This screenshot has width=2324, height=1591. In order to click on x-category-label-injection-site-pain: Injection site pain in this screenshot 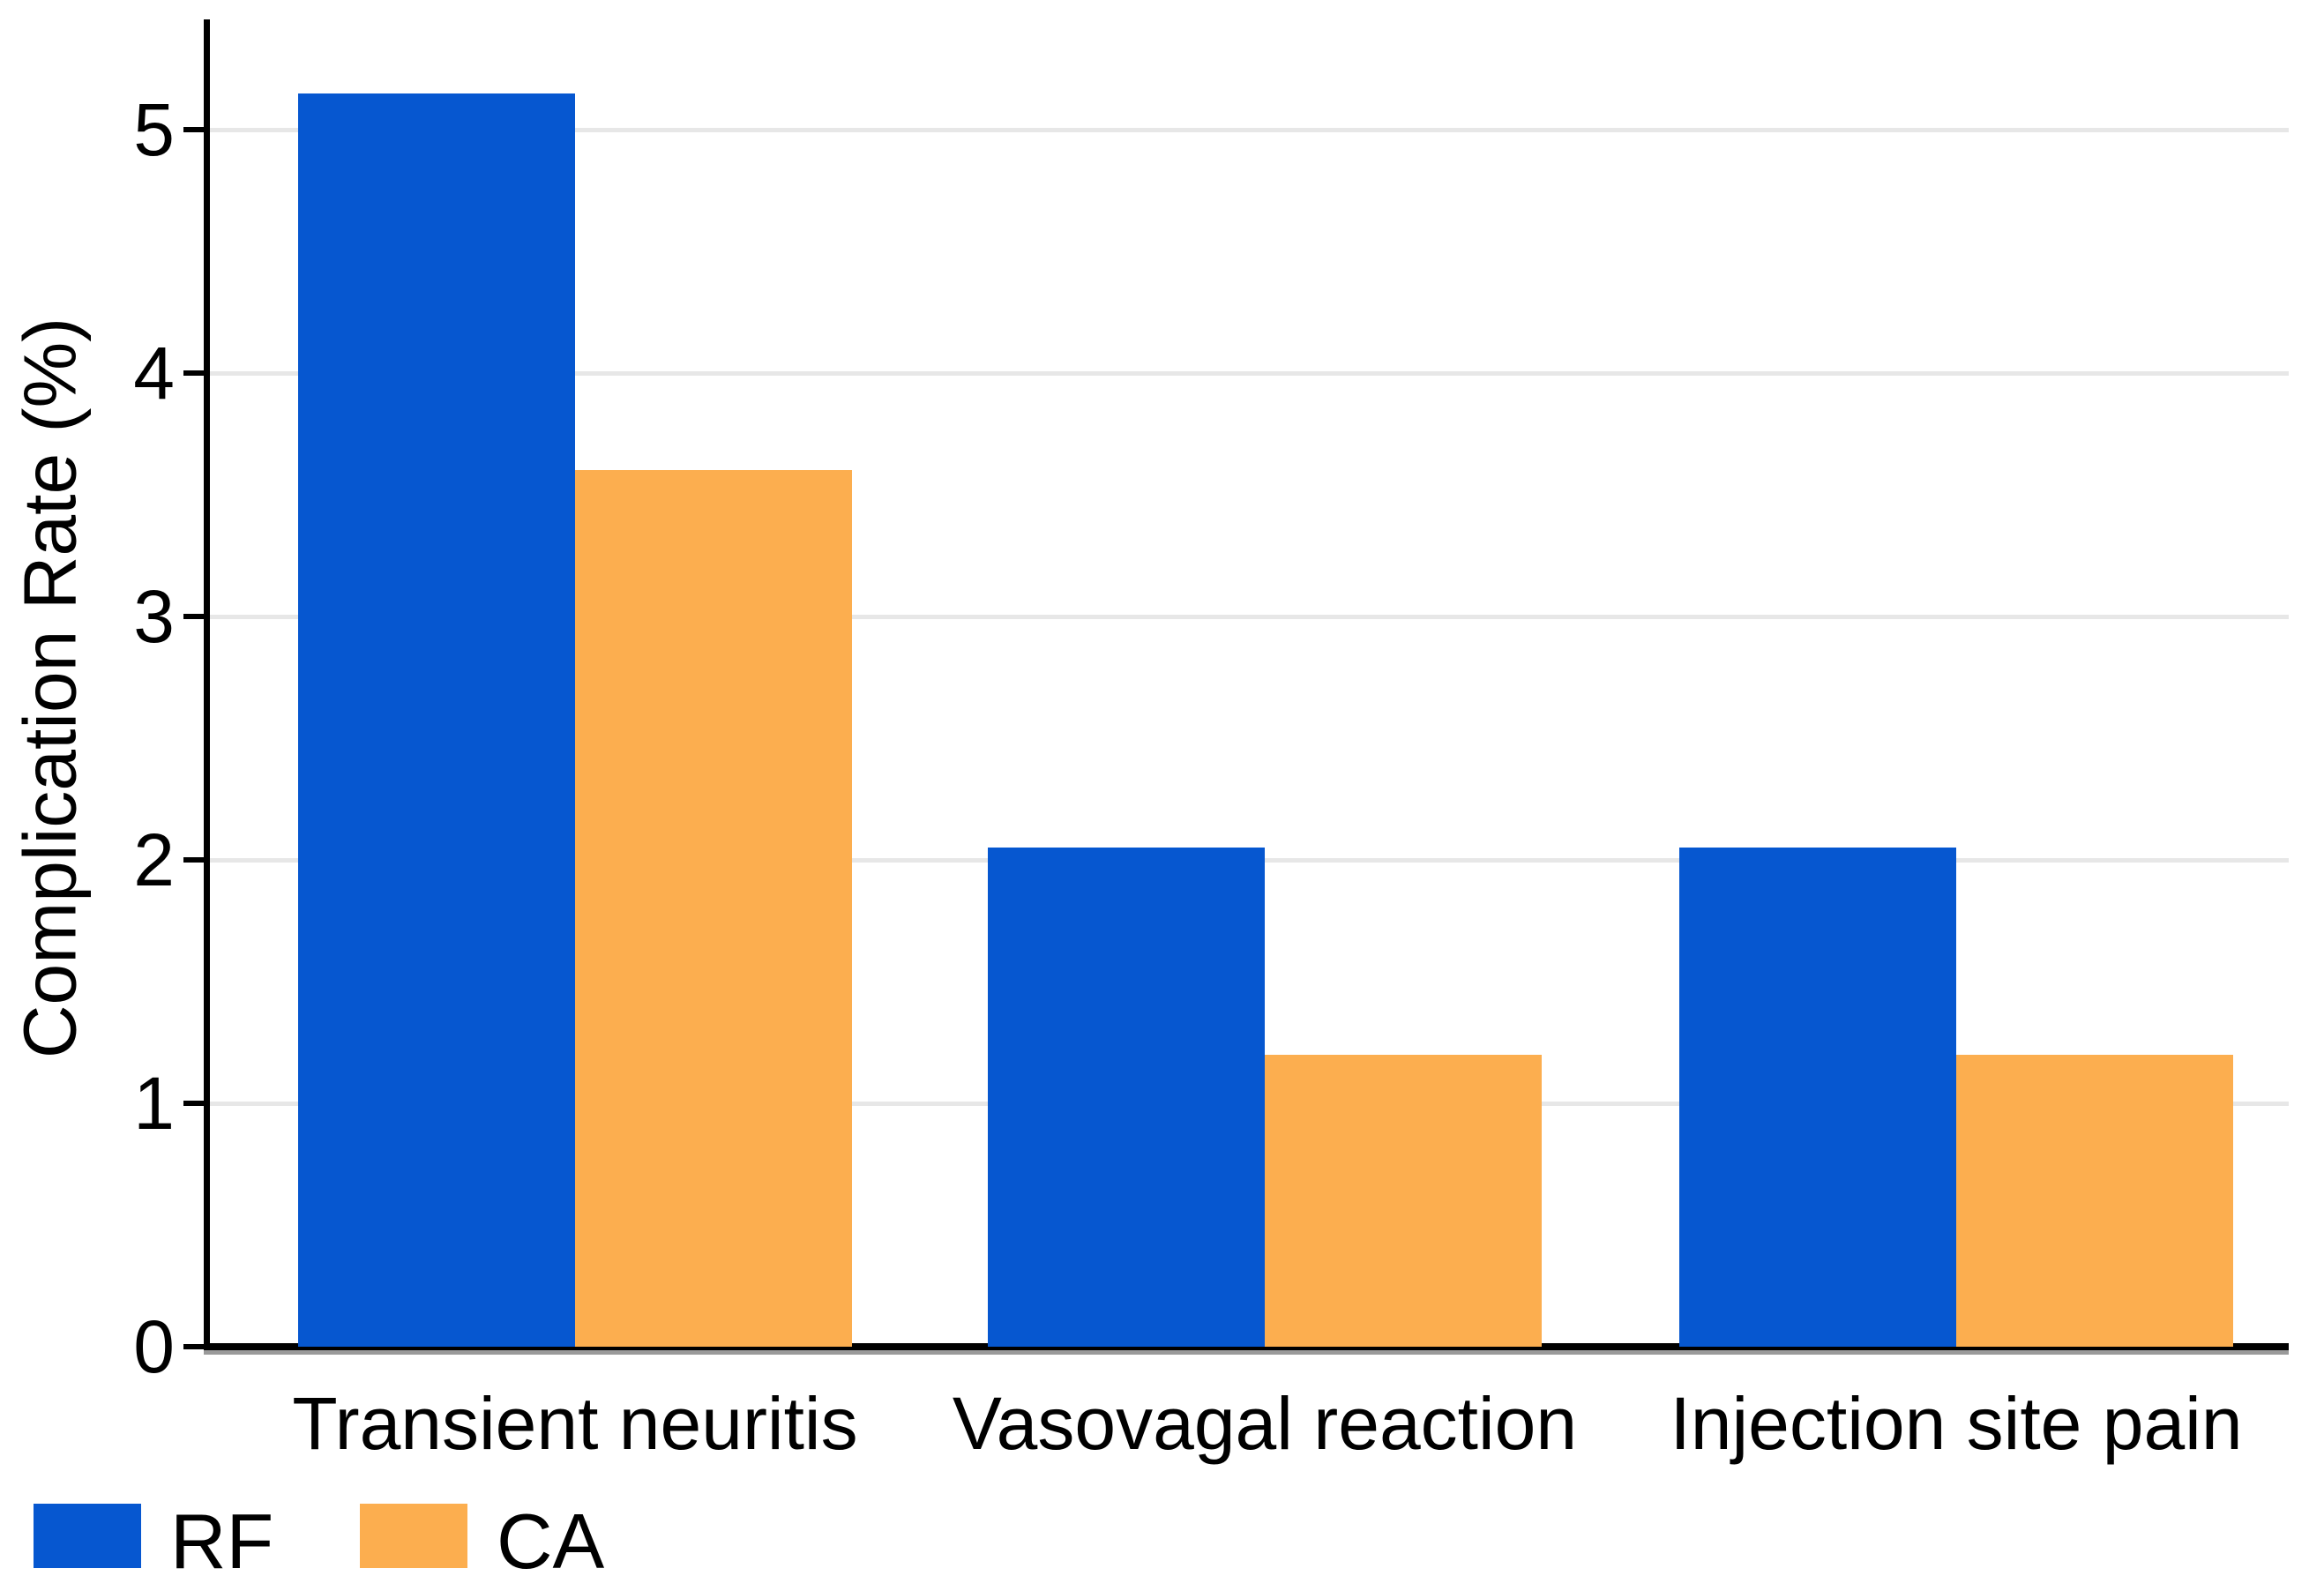, I will do `click(1957, 1423)`.